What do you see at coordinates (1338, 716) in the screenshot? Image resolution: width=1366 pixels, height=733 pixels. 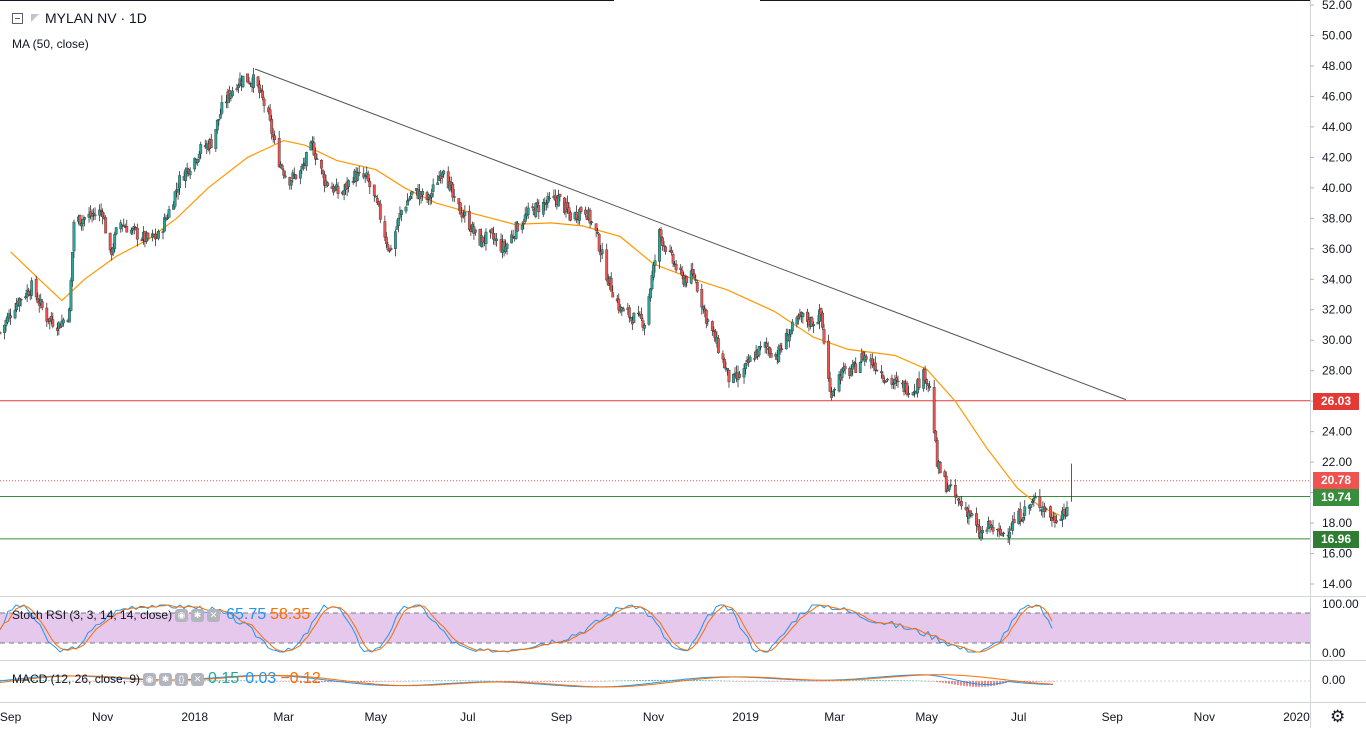 I see `gear-icon: ⚙` at bounding box center [1338, 716].